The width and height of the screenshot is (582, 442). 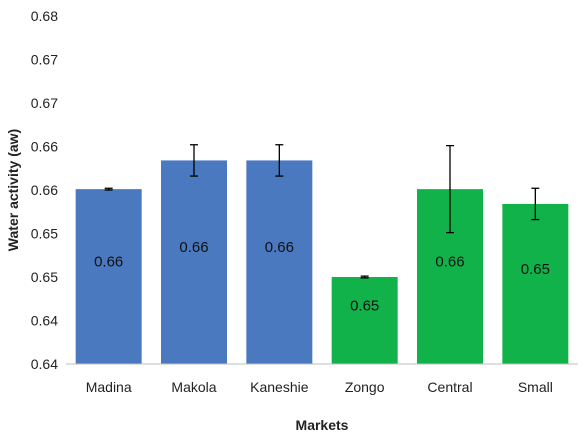 What do you see at coordinates (365, 387) in the screenshot?
I see `x-category-label: Zongo` at bounding box center [365, 387].